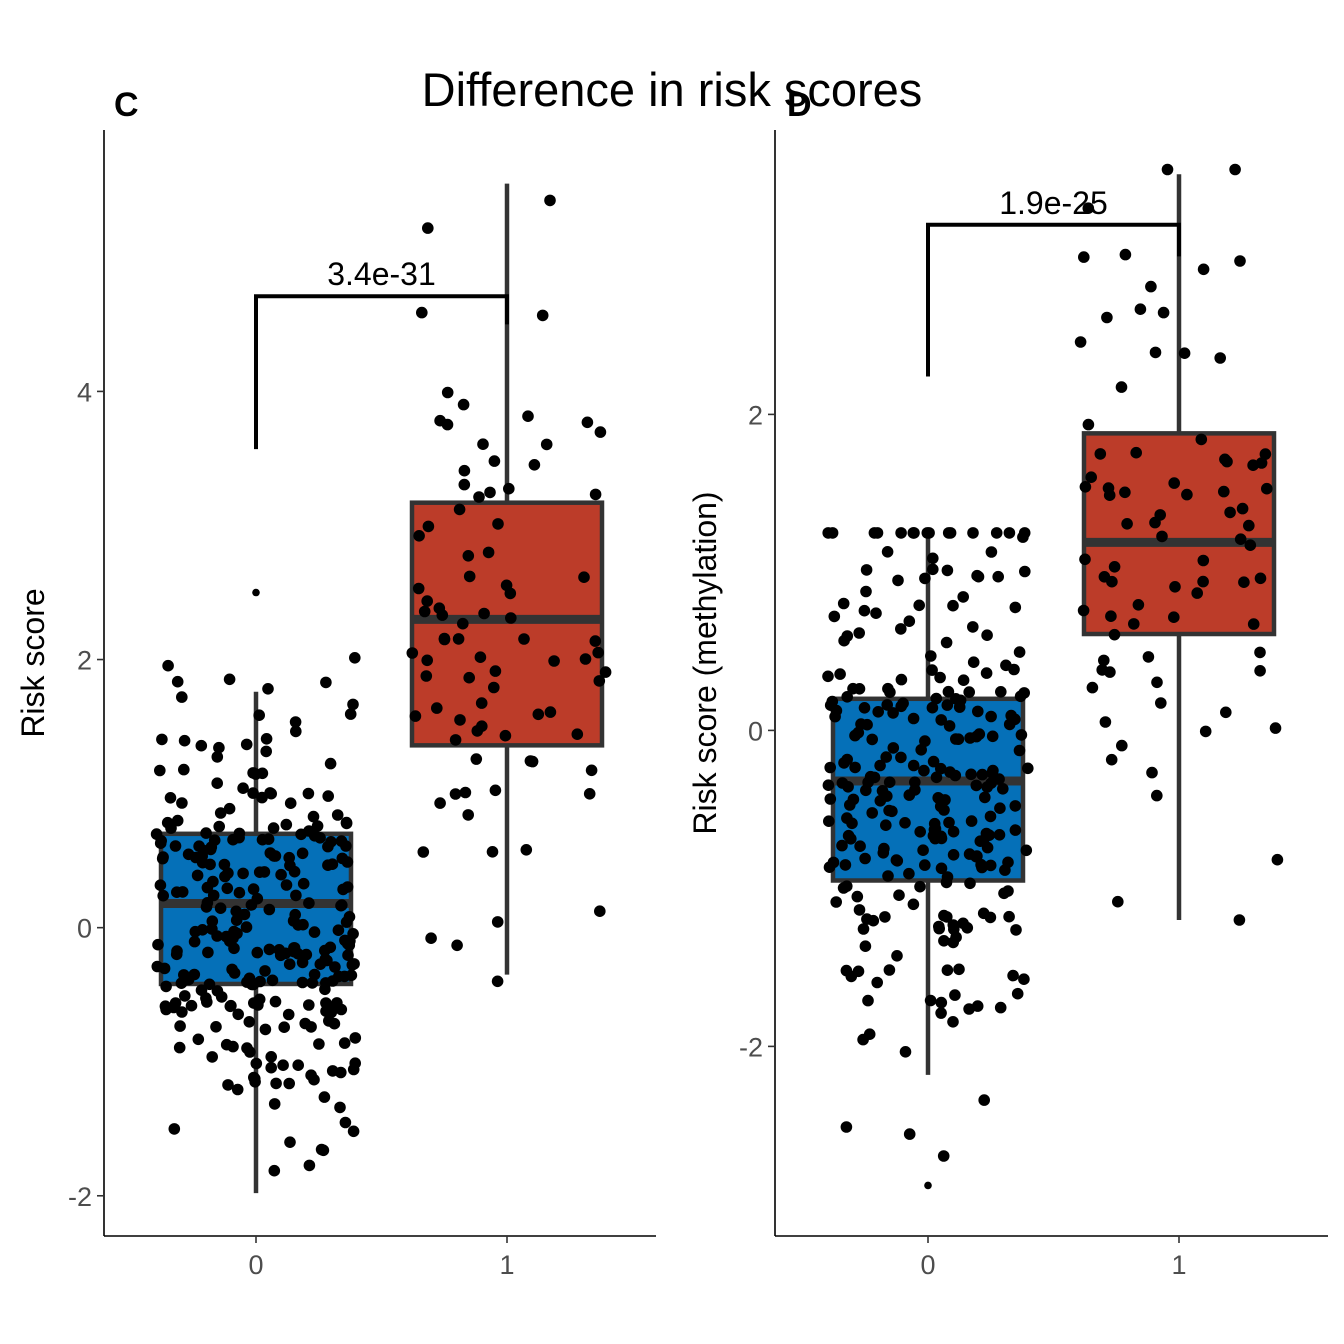  I want to click on y-axis-title: Risk score (methylation), so click(705, 662).